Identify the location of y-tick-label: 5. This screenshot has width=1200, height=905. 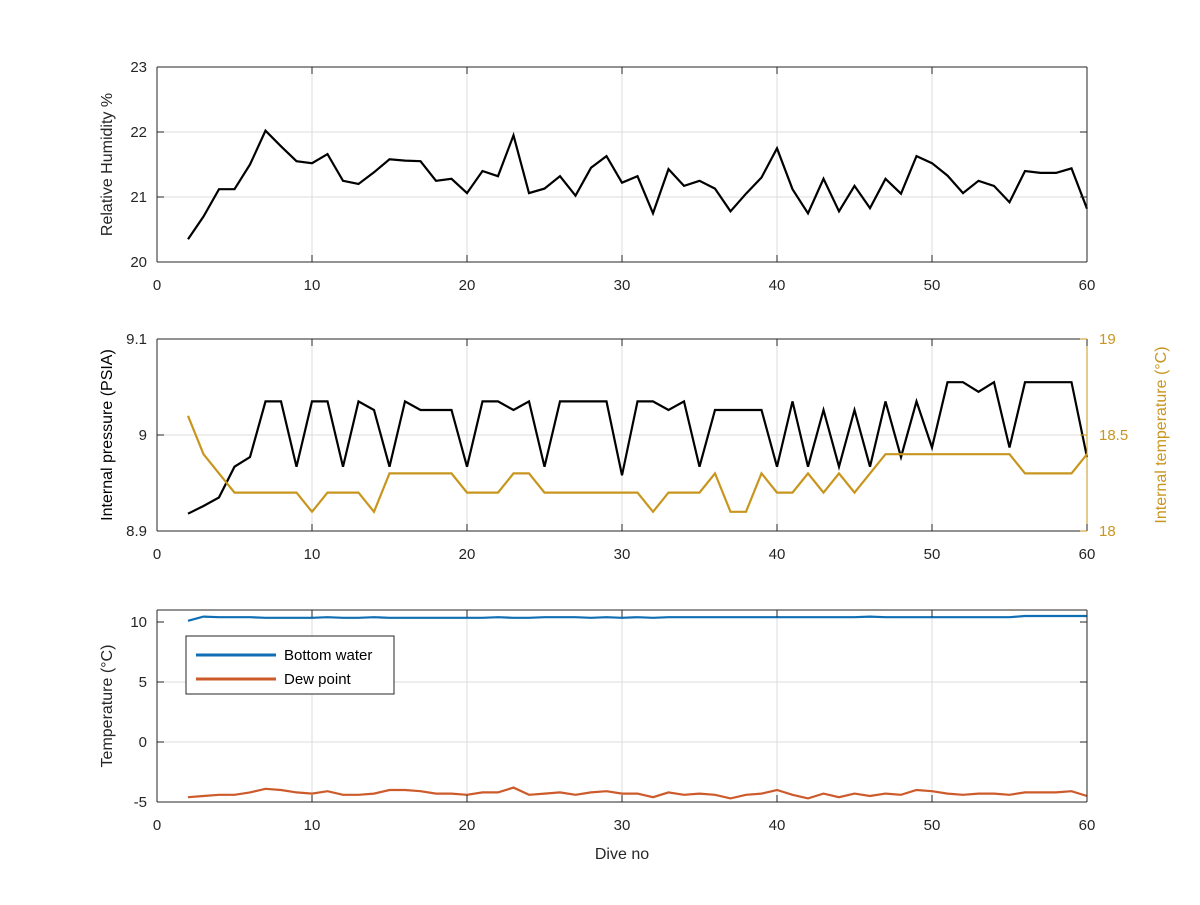
(143, 682).